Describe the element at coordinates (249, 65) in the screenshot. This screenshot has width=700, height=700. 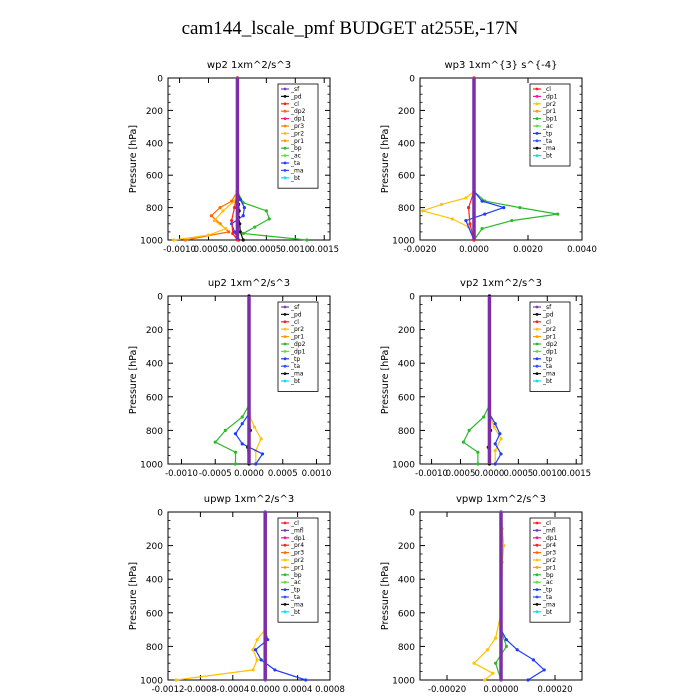
I see `chart-title: wp2 1xm^2/s^3` at that location.